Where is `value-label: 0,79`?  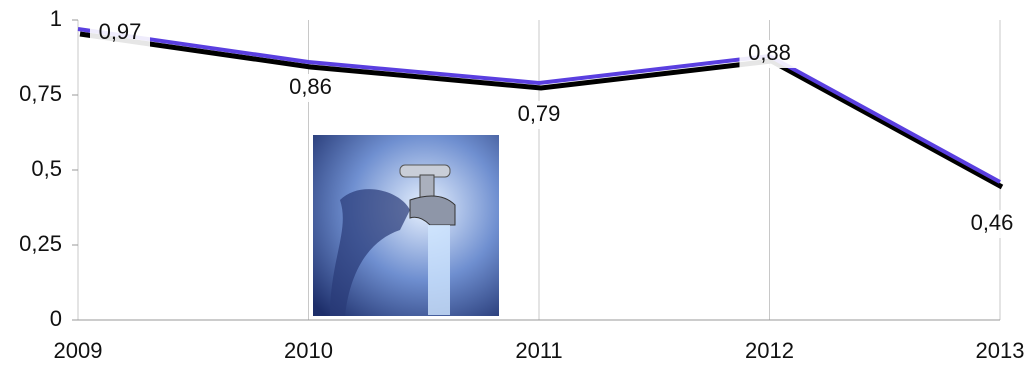 value-label: 0,79 is located at coordinates (539, 113).